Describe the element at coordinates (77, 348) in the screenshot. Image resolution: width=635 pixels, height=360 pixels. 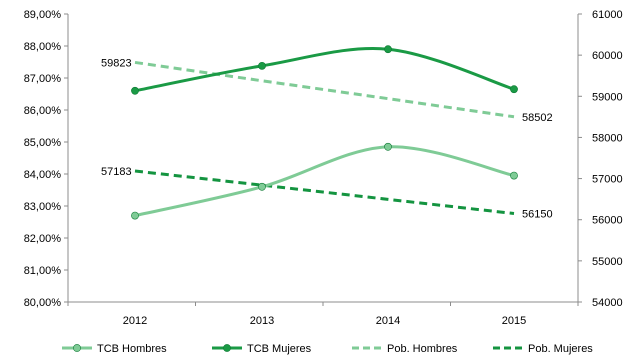
I see `legend-marker-tcb-hombres` at that location.